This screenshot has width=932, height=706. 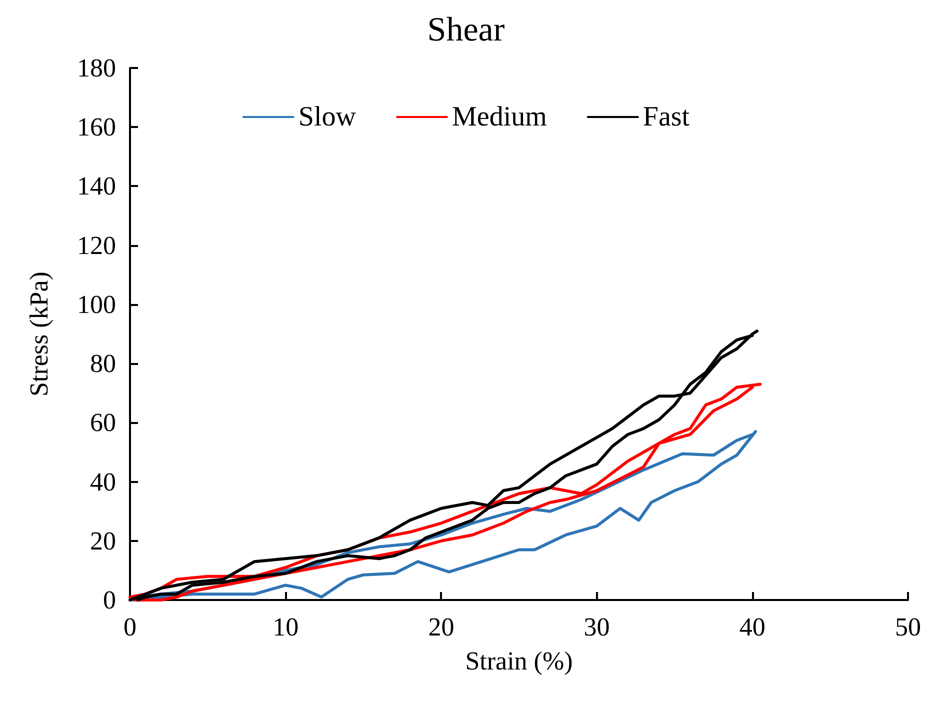 What do you see at coordinates (96, 186) in the screenshot?
I see `y-tick-label: 140` at bounding box center [96, 186].